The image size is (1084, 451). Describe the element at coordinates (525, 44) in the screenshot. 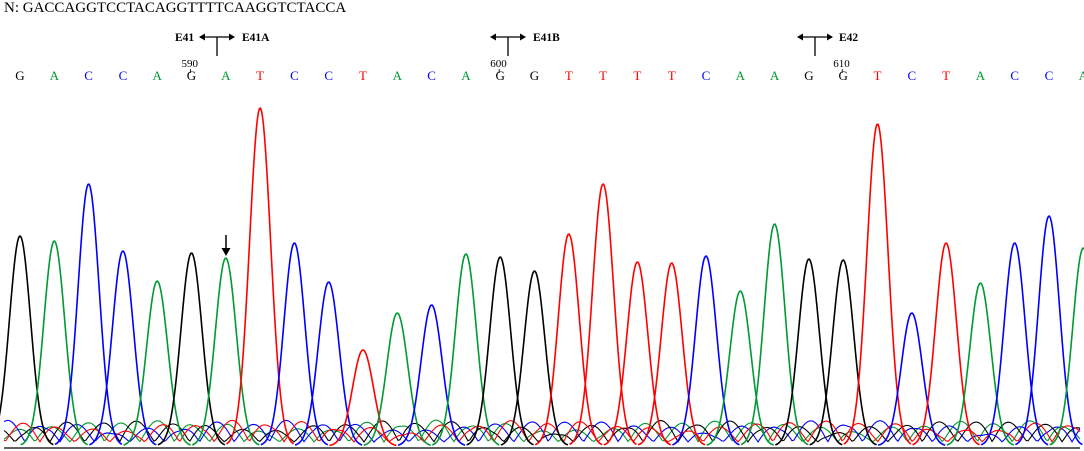

I see `marker-e41b: E41B` at that location.